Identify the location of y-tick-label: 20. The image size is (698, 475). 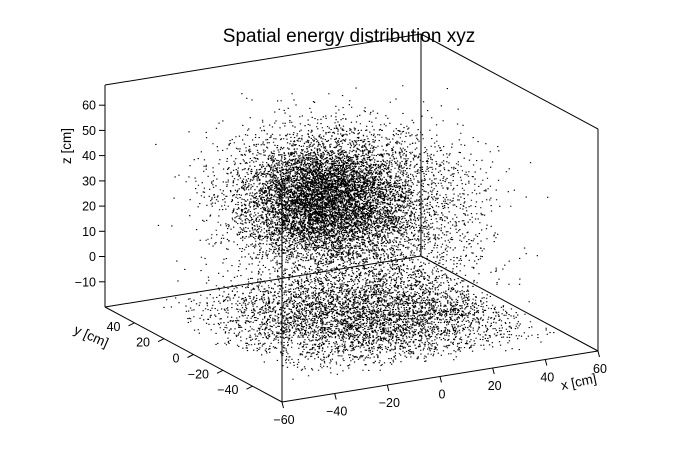
(143, 343).